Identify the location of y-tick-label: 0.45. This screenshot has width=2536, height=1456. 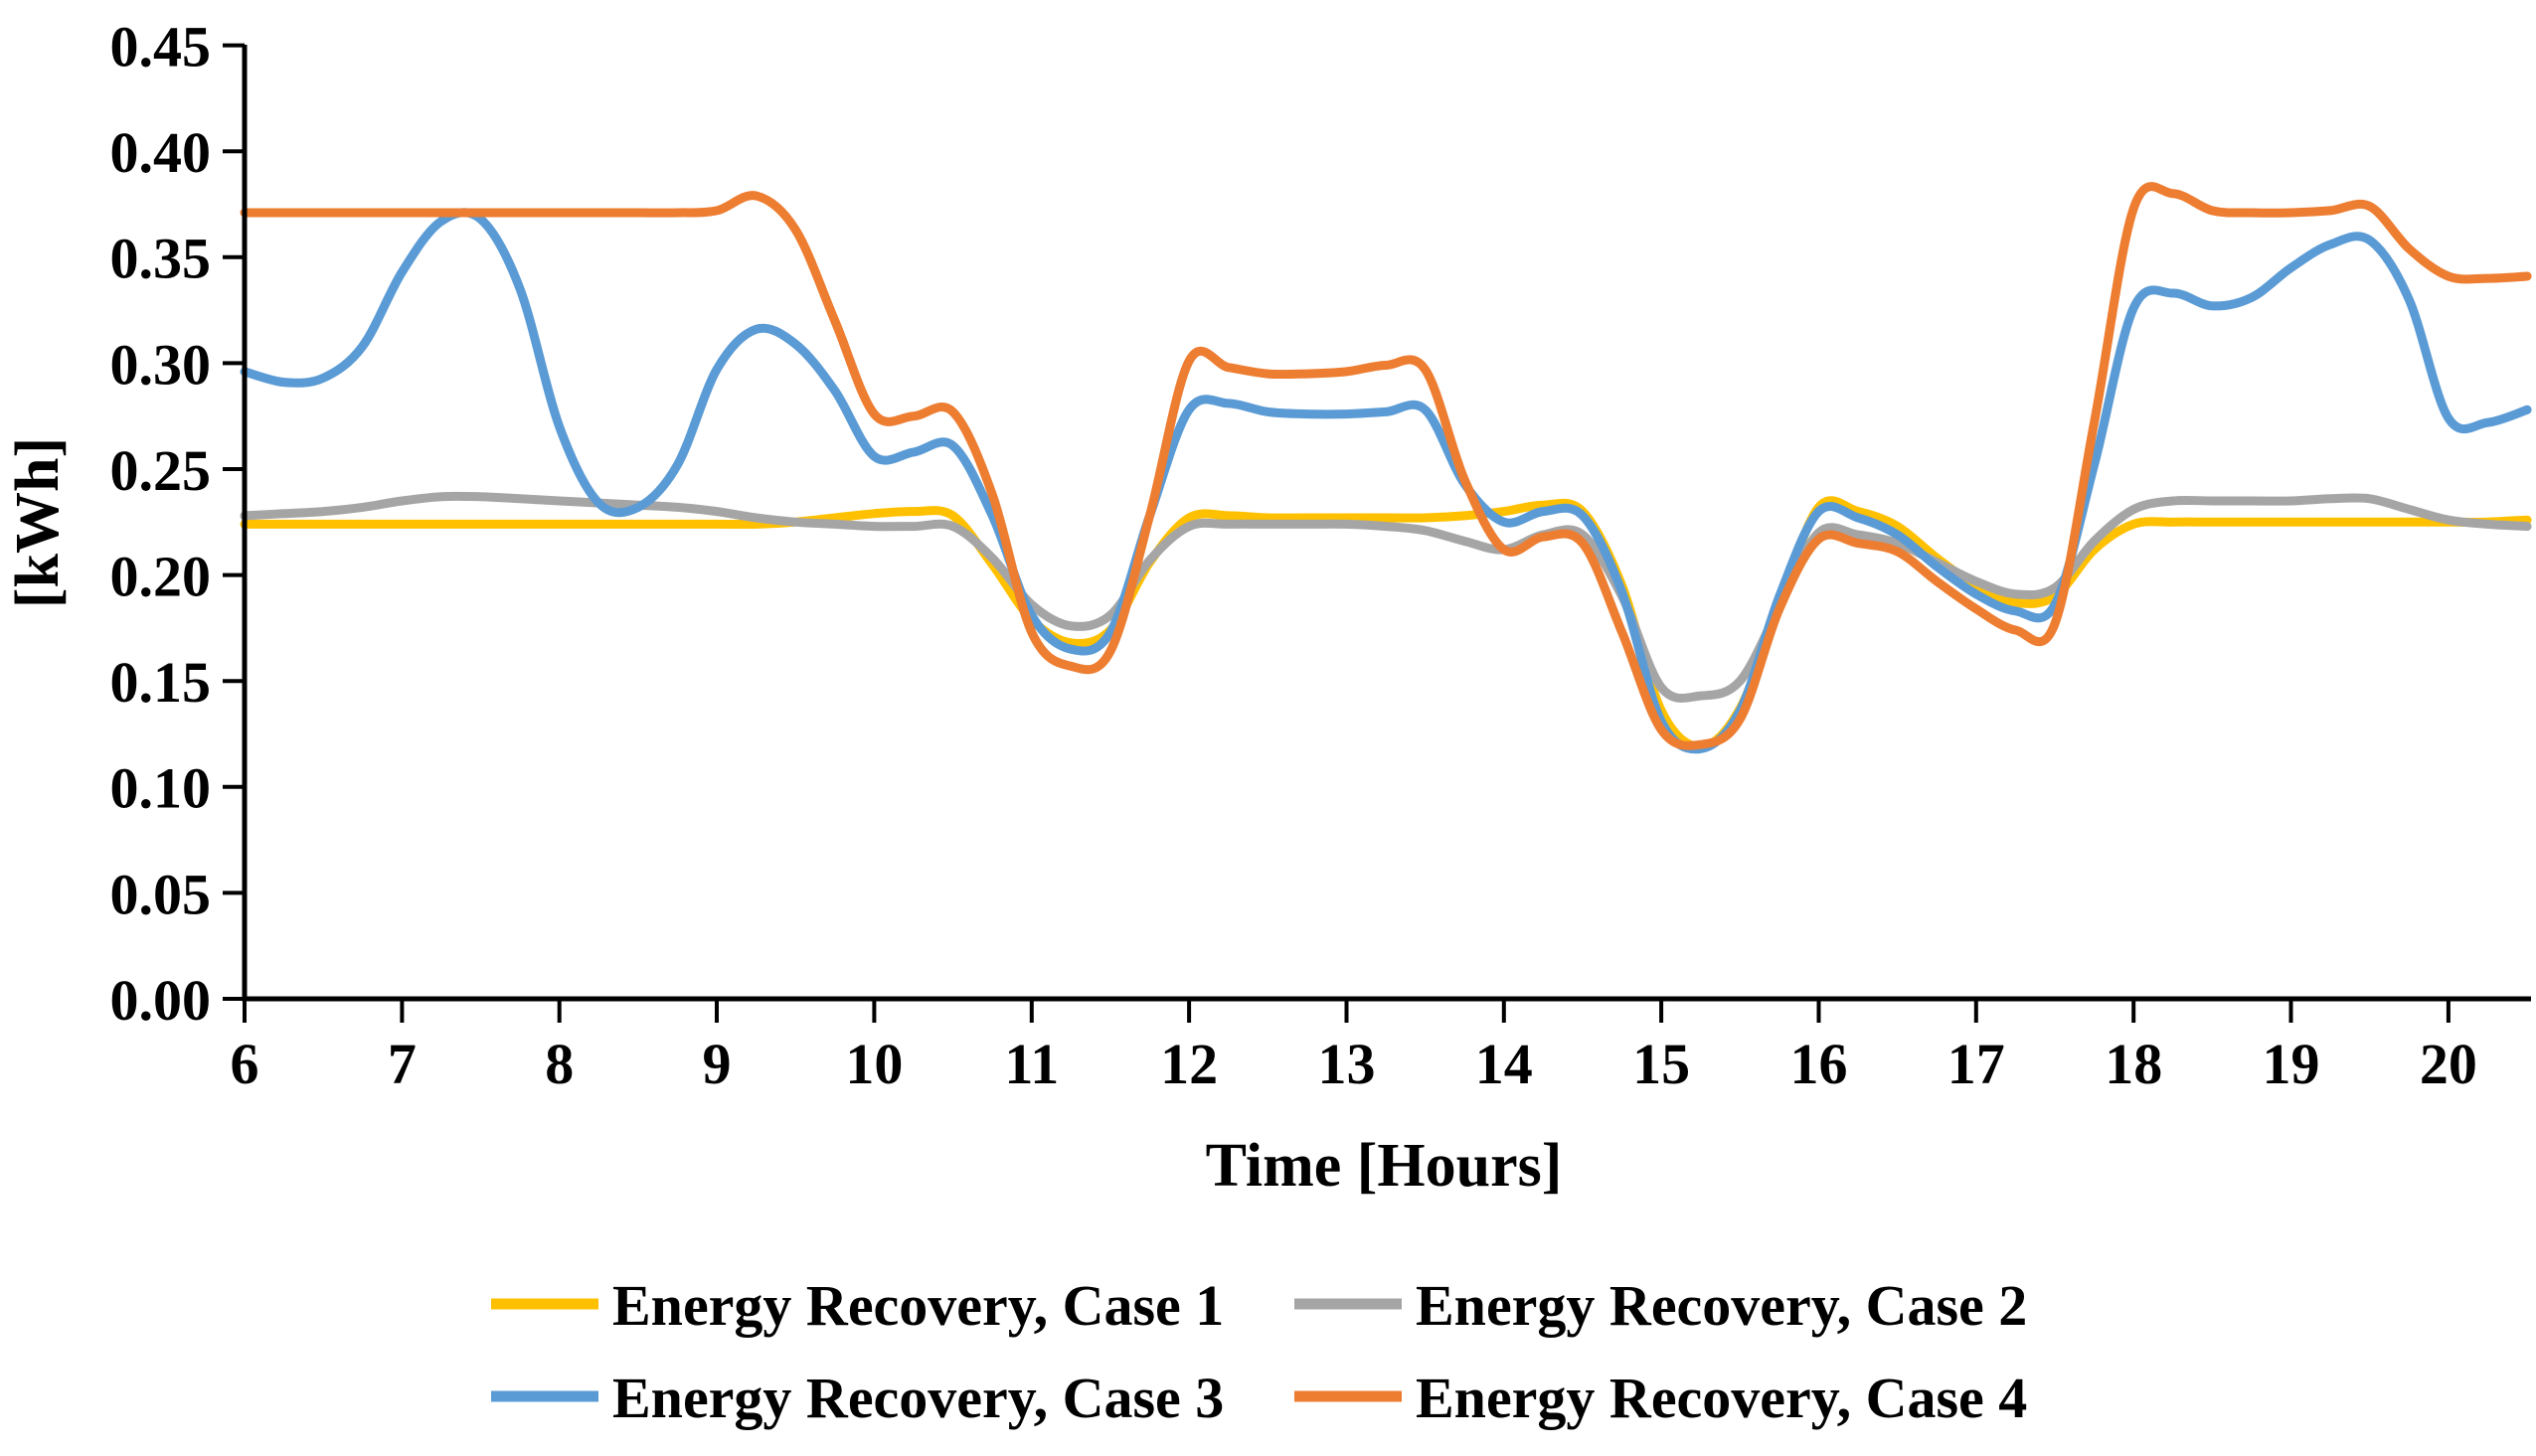
(161, 46).